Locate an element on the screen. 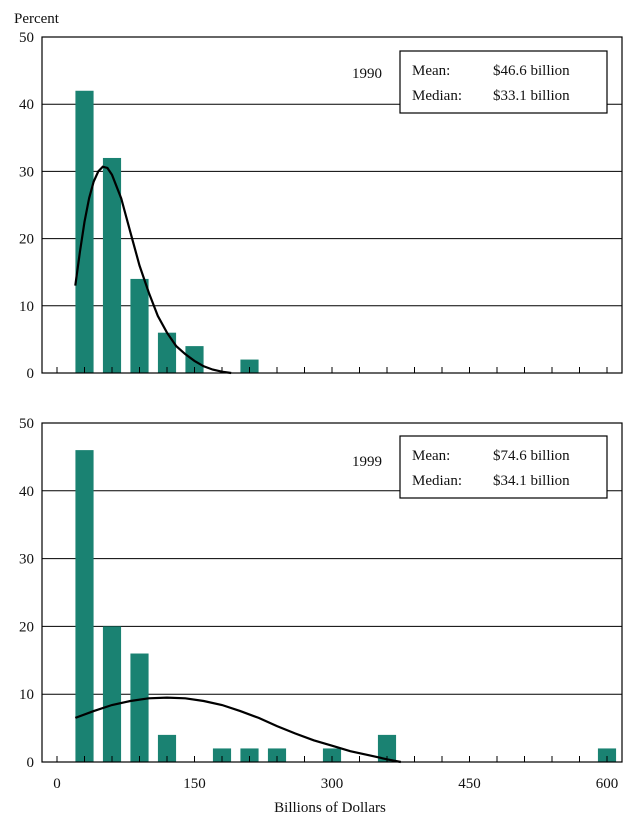  y-axis-label: Percent is located at coordinates (37, 19).